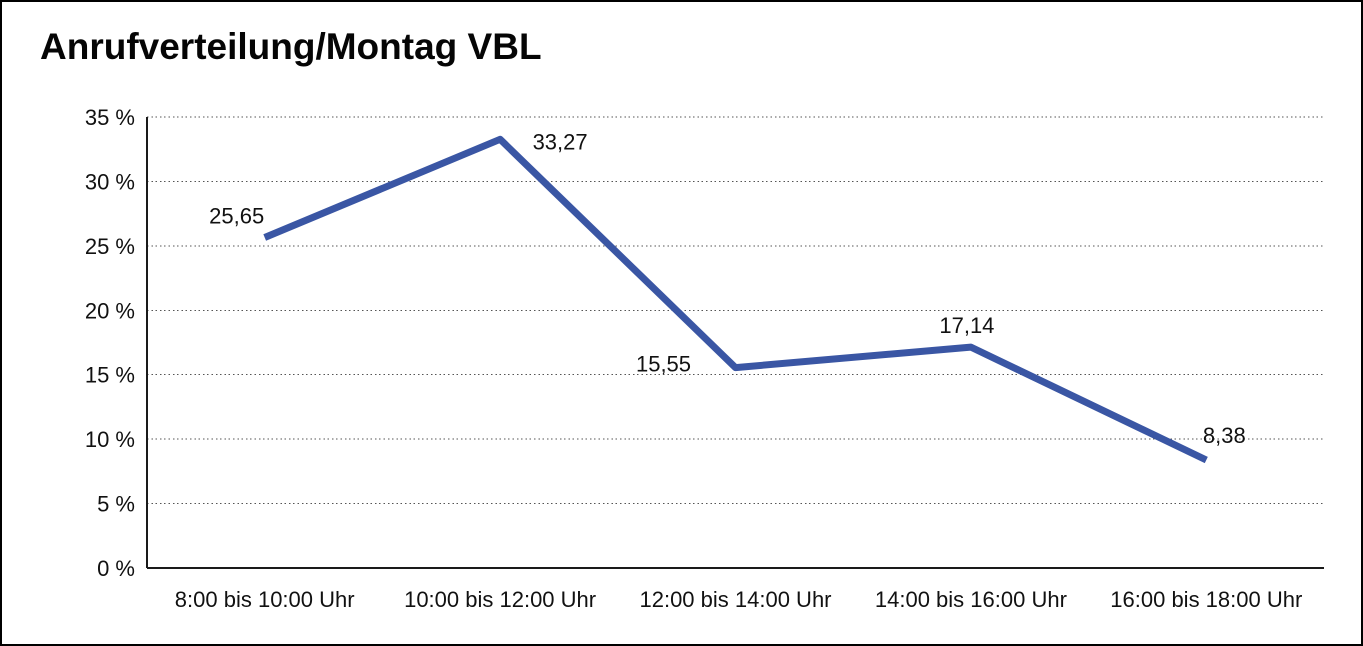  Describe the element at coordinates (265, 599) in the screenshot. I see `x-tick-label: 8:00 bis 10:00 Uhr` at that location.